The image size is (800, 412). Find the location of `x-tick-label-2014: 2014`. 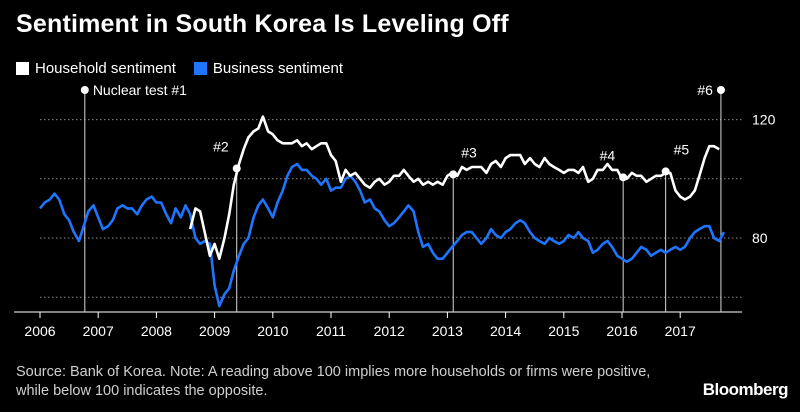

x-tick-label-2014: 2014 is located at coordinates (505, 331).